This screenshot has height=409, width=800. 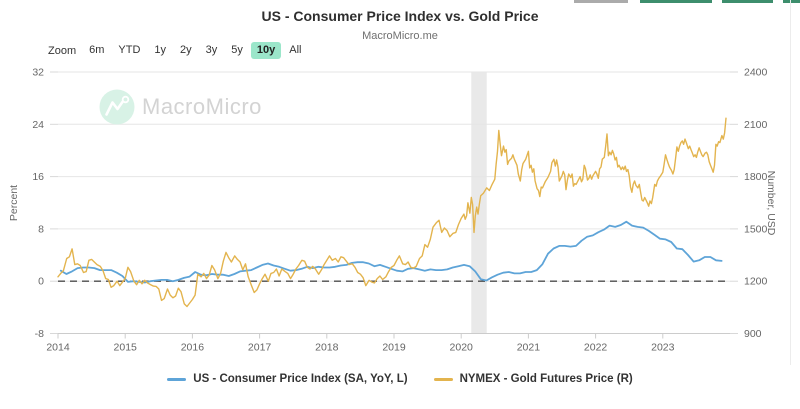 I want to click on range-button-6m: 6m, so click(x=96, y=50).